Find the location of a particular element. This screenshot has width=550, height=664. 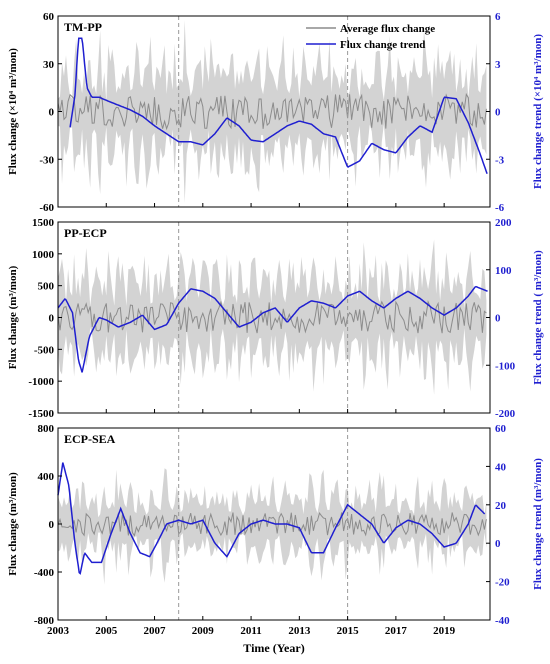

x-tick-label: 2019 is located at coordinates (444, 631).